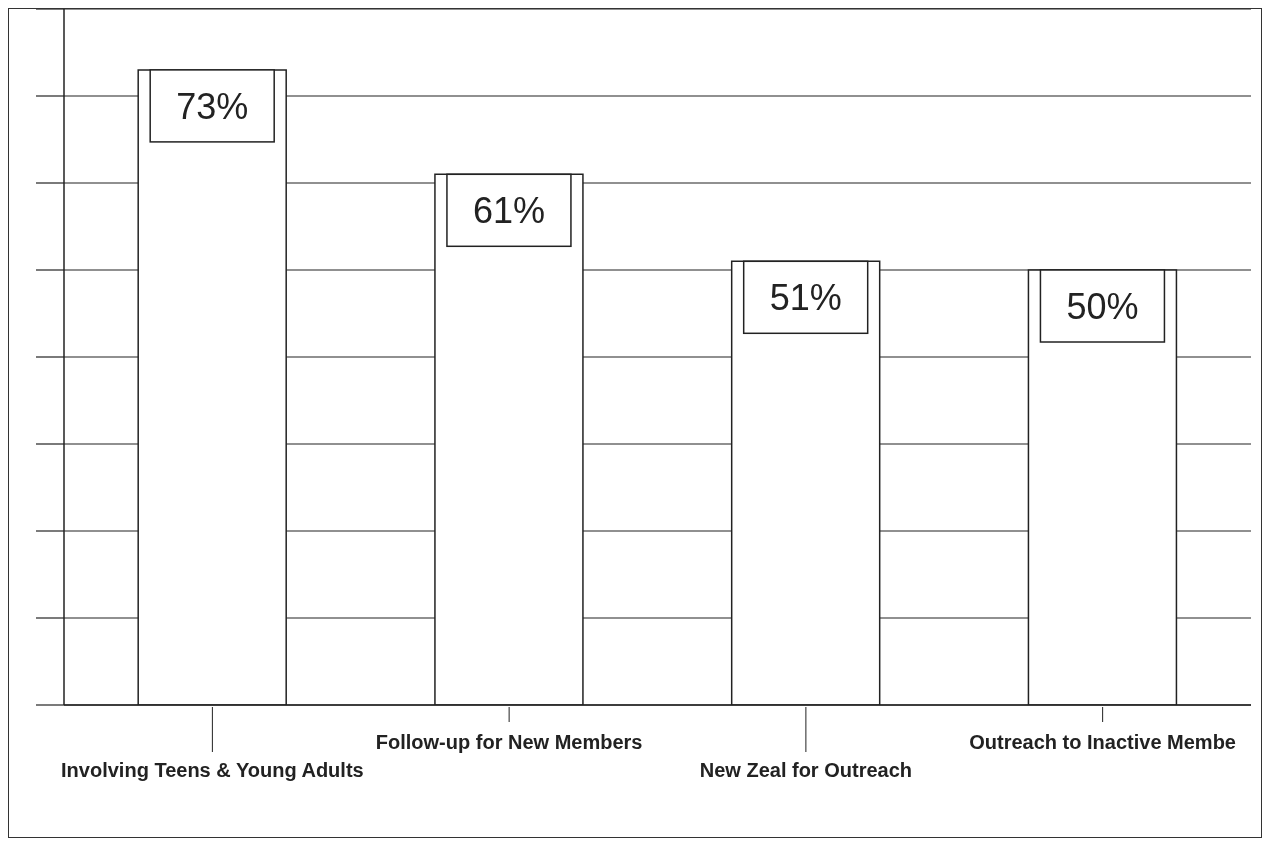  I want to click on x-tick-label: Follow-up for New Members, so click(509, 742).